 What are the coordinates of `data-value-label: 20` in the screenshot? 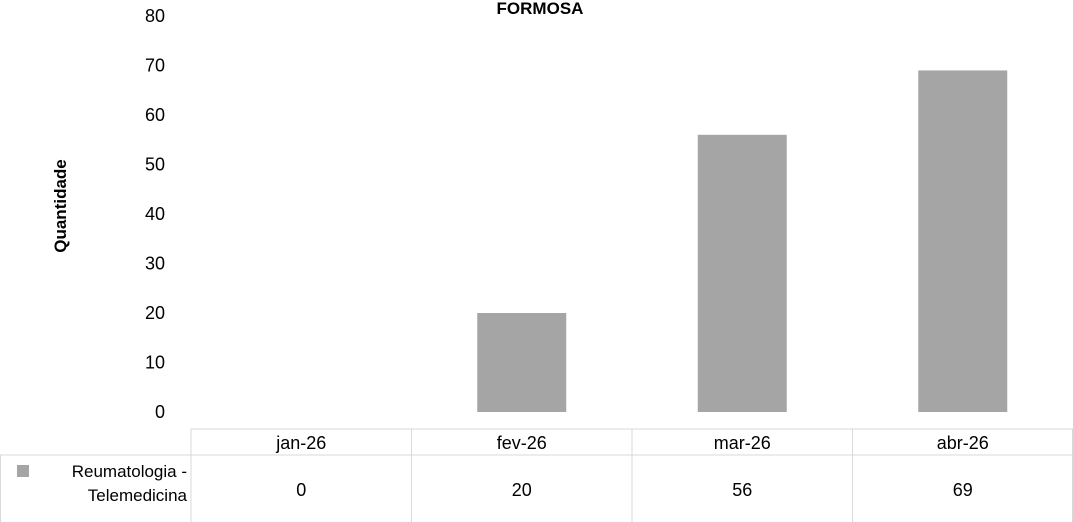 It's located at (522, 490).